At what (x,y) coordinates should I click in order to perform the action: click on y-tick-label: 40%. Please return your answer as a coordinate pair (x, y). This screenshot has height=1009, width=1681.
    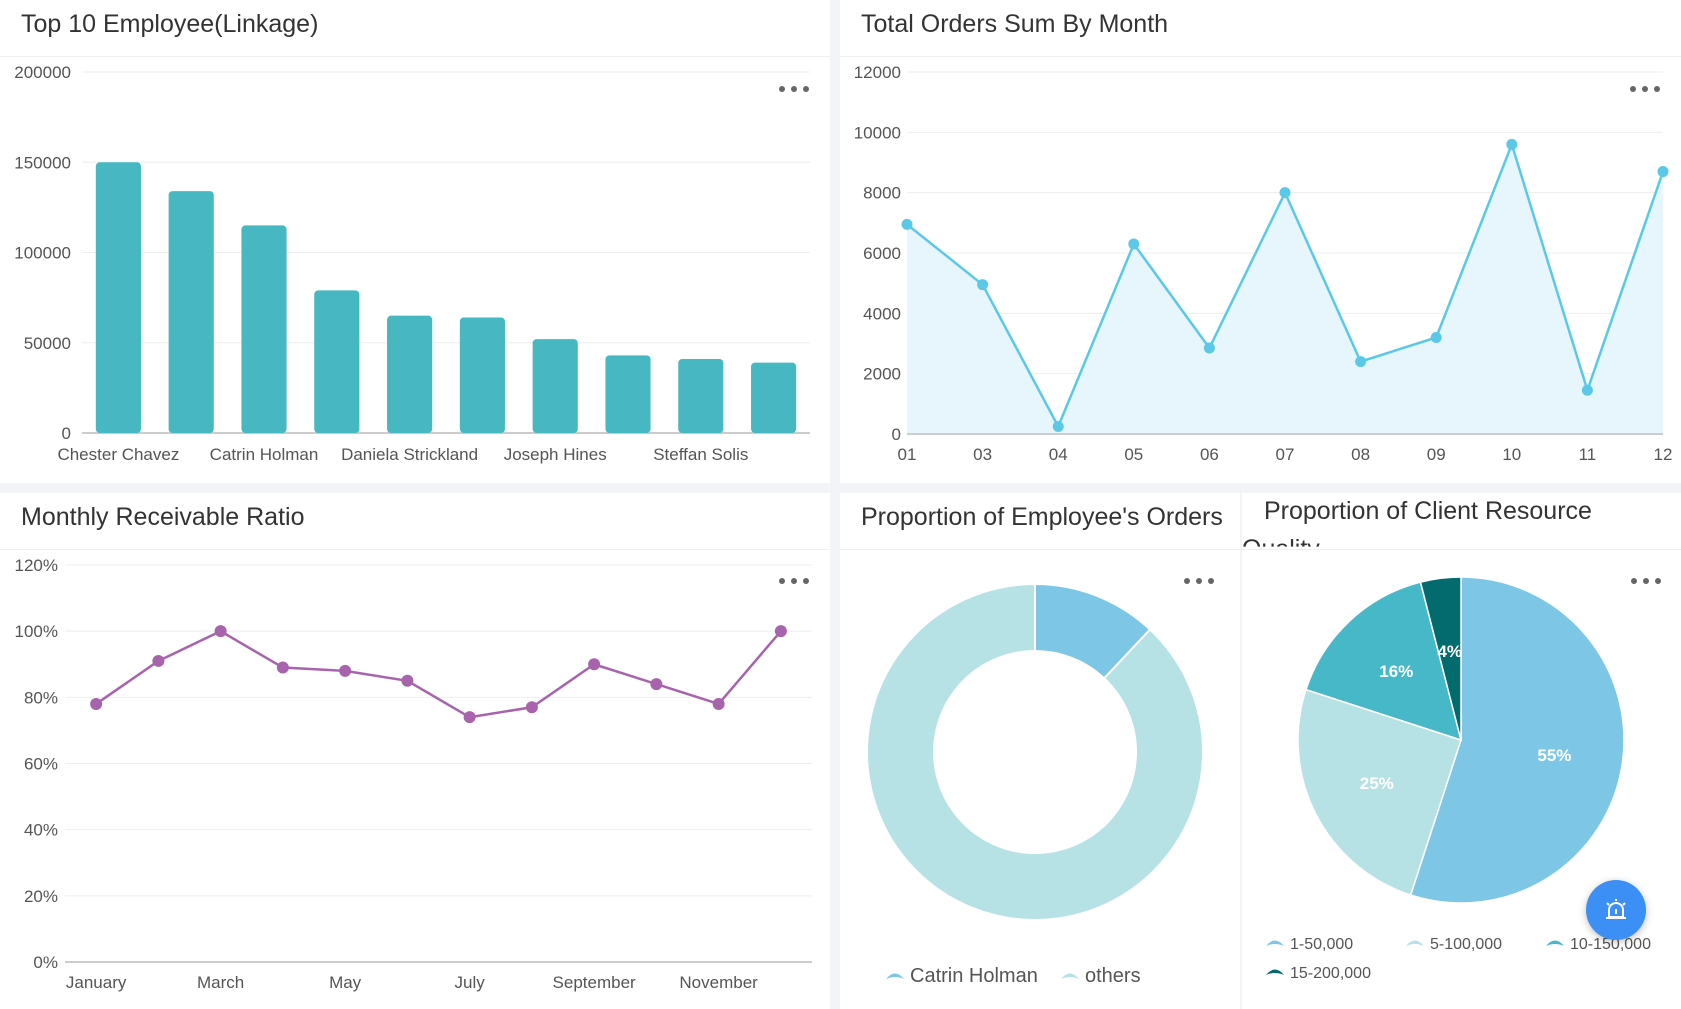
    Looking at the image, I should click on (41, 830).